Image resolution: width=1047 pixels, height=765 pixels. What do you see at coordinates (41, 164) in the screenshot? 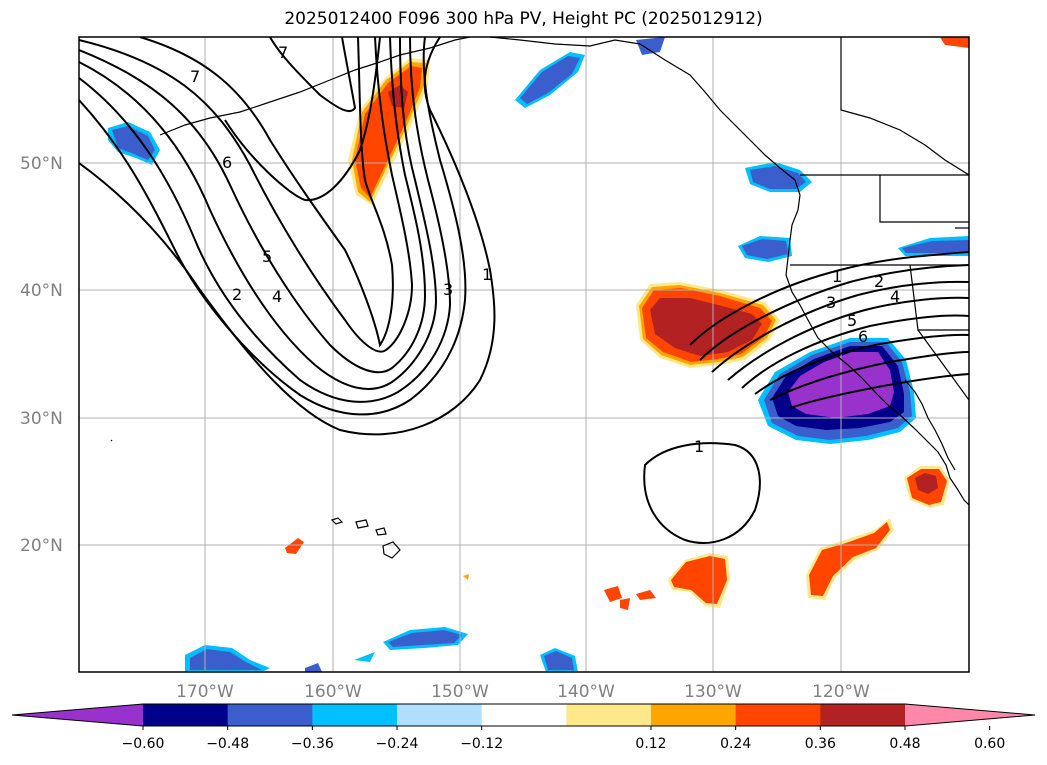
I see `lat-label: 50°N` at bounding box center [41, 164].